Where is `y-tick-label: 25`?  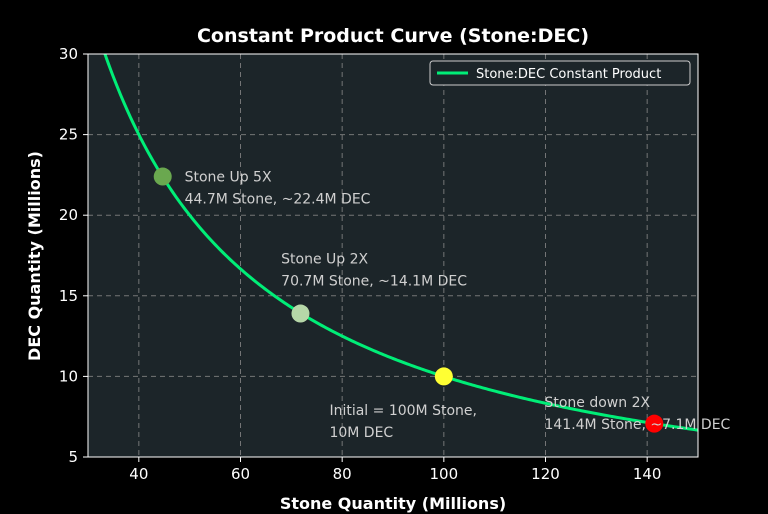
y-tick-label: 25 is located at coordinates (68, 135).